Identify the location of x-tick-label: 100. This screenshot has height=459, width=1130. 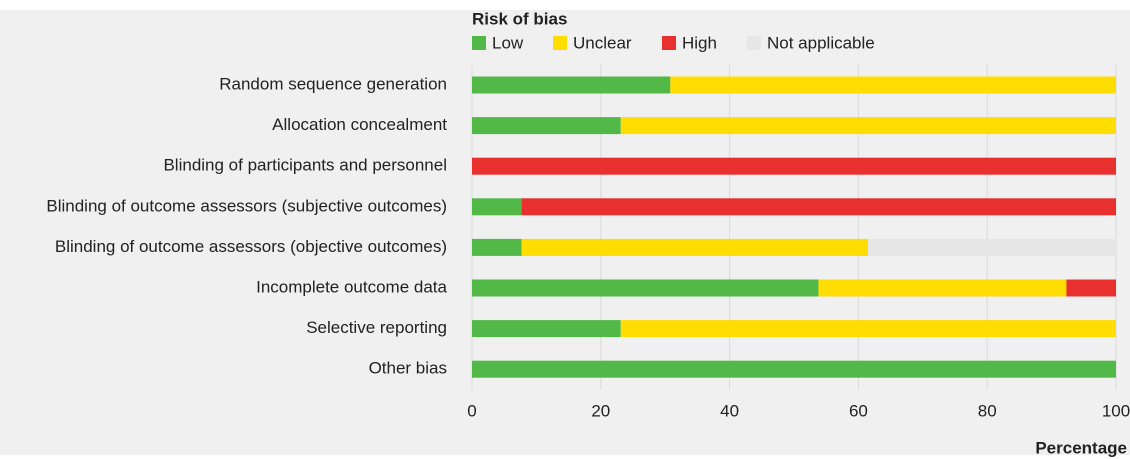
(1116, 410).